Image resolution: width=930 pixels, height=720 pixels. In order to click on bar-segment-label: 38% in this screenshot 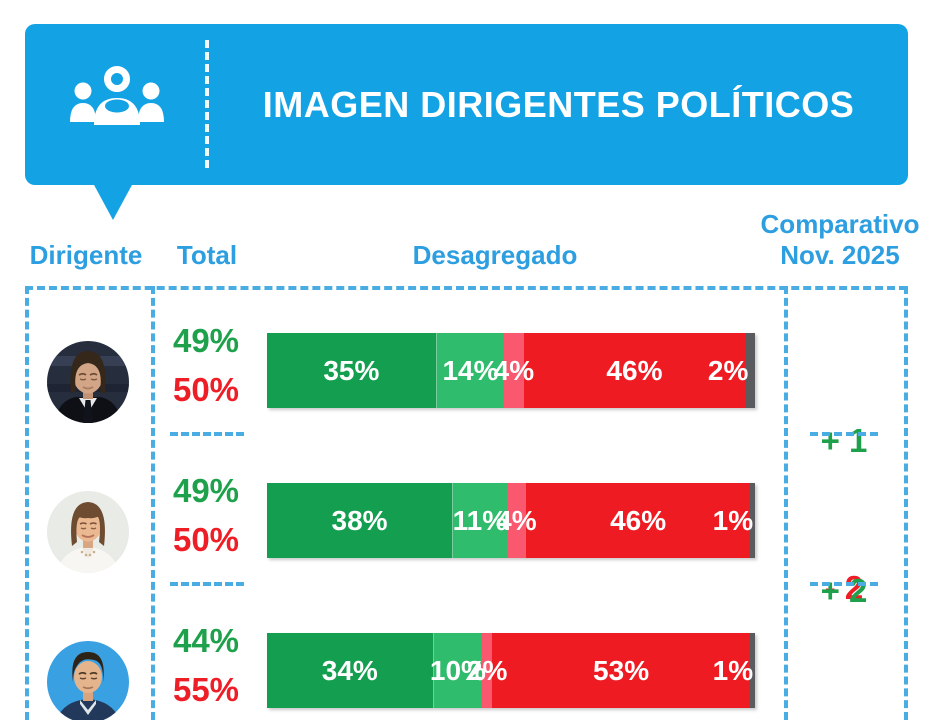, I will do `click(359, 520)`.